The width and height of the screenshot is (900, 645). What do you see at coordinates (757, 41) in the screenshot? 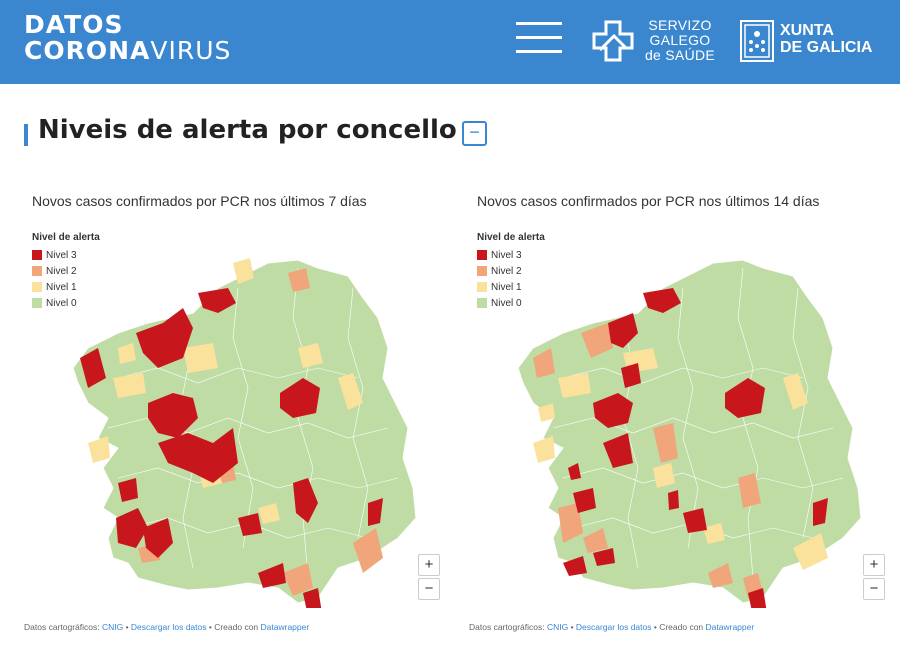
I see `xunta-shield-icon` at bounding box center [757, 41].